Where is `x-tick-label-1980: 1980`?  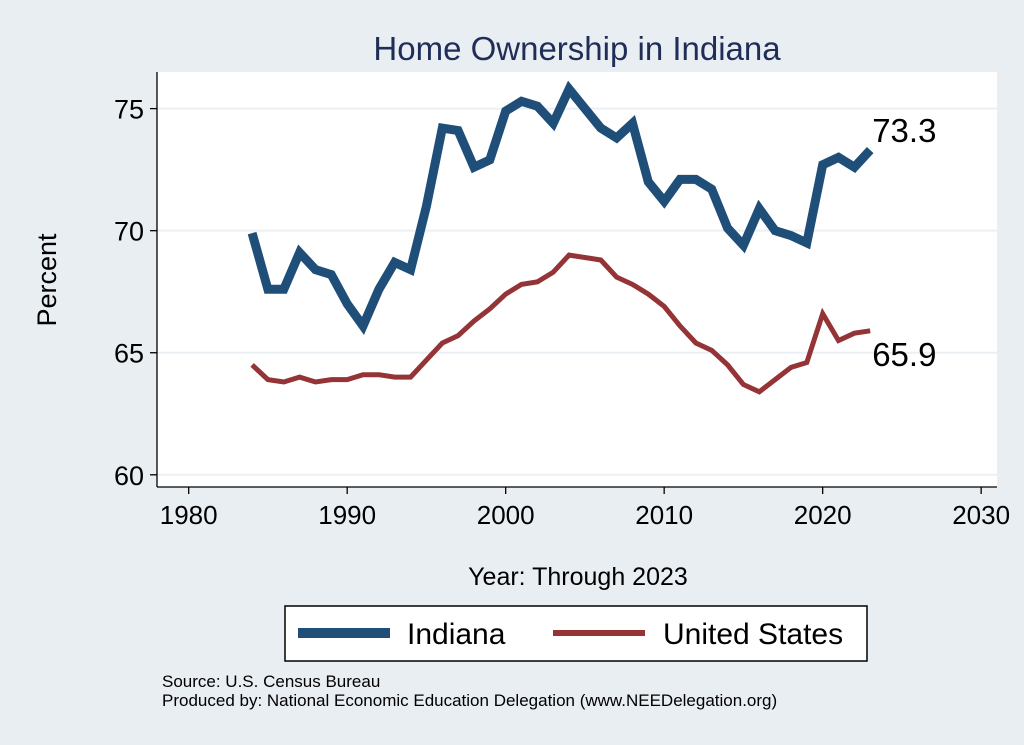
x-tick-label-1980: 1980 is located at coordinates (189, 515).